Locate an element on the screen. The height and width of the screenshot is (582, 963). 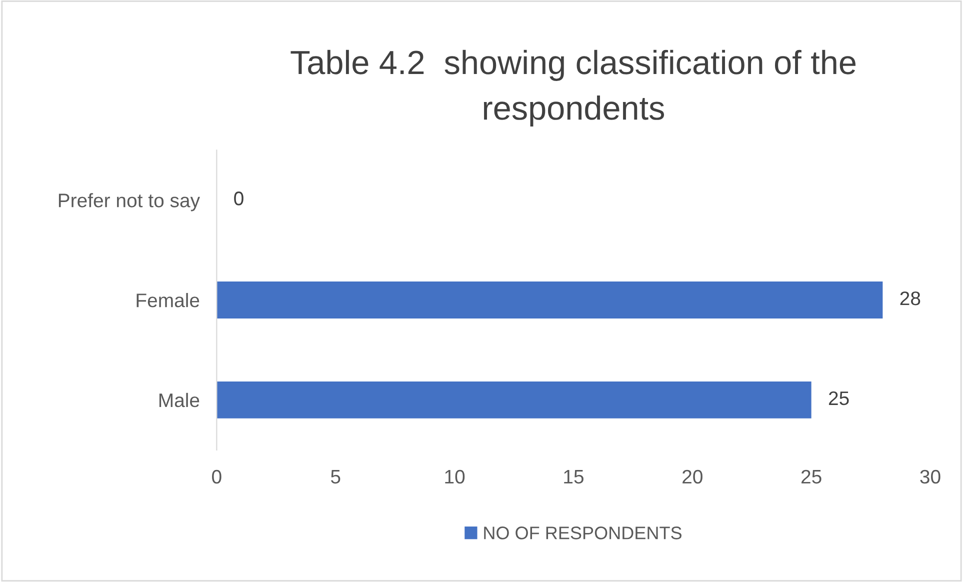
legend-label: NO OF RESPONDENTS is located at coordinates (583, 533).